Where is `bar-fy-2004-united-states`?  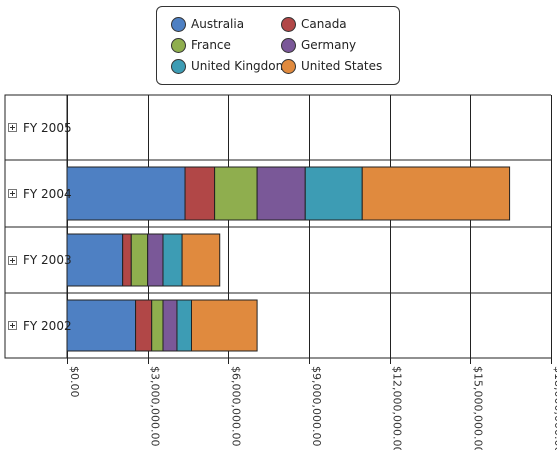
bar-fy-2004-united-states is located at coordinates (436, 193).